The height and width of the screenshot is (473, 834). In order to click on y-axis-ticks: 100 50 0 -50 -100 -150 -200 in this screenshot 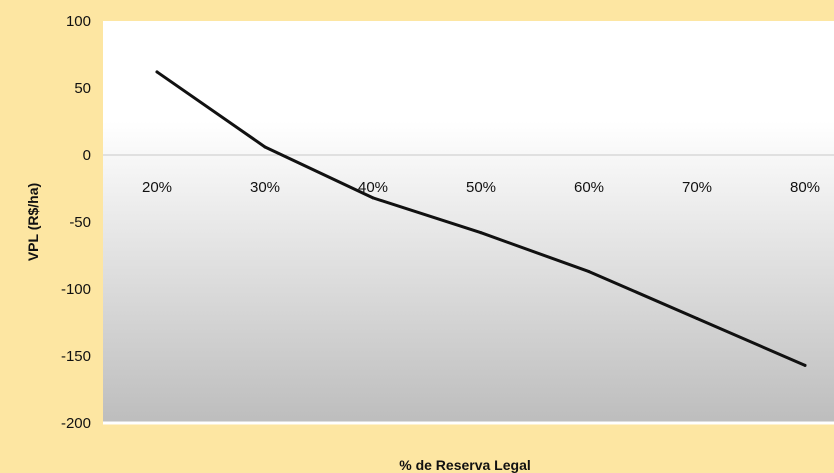, I will do `click(76, 222)`.